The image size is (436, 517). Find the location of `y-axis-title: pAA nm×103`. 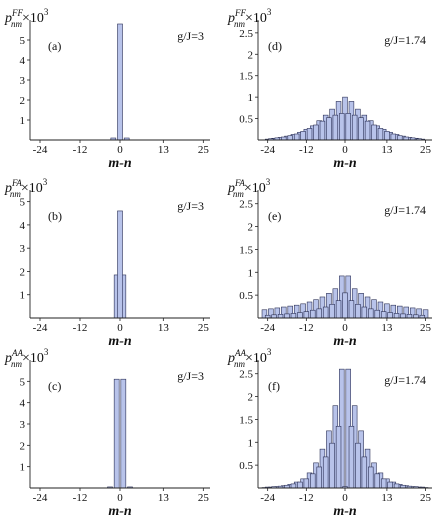

y-axis-title: pAA nm×103 is located at coordinates (26, 358).